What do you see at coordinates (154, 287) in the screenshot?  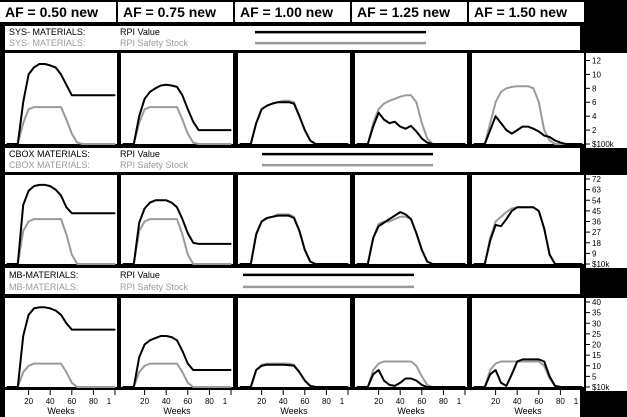 I see `legend-series-safety: RPI Safety Stock` at bounding box center [154, 287].